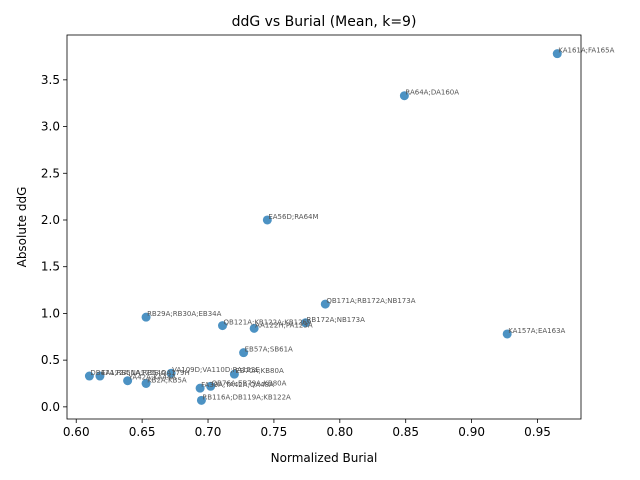 The height and width of the screenshot is (480, 640). I want to click on y-tick-label: 1.0, so click(50, 313).